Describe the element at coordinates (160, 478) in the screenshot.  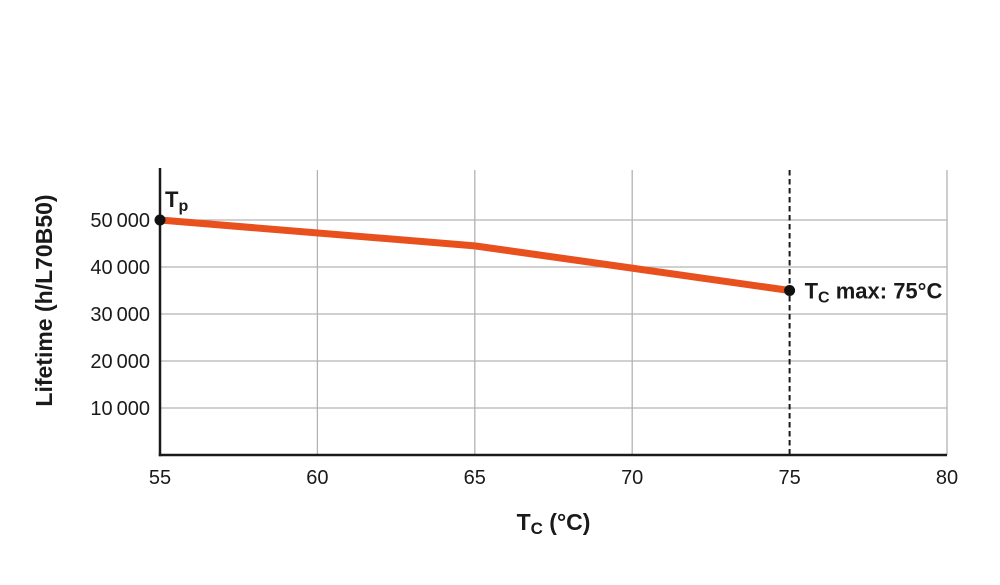
I see `x-tick-label: 55` at that location.